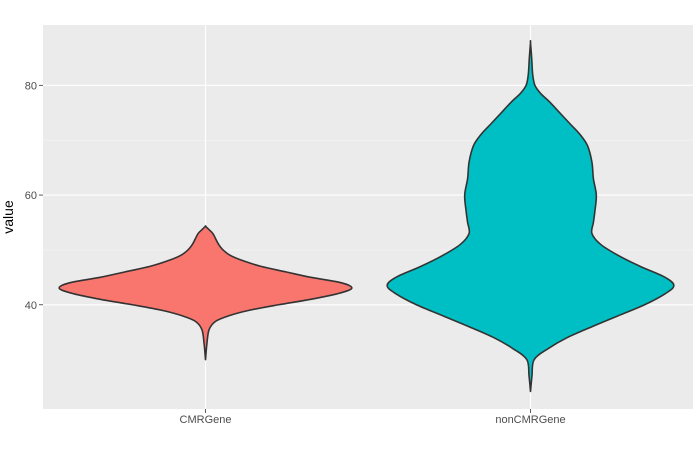 This screenshot has width=700, height=450. Describe the element at coordinates (31, 306) in the screenshot. I see `y-tick-label: 40` at that location.